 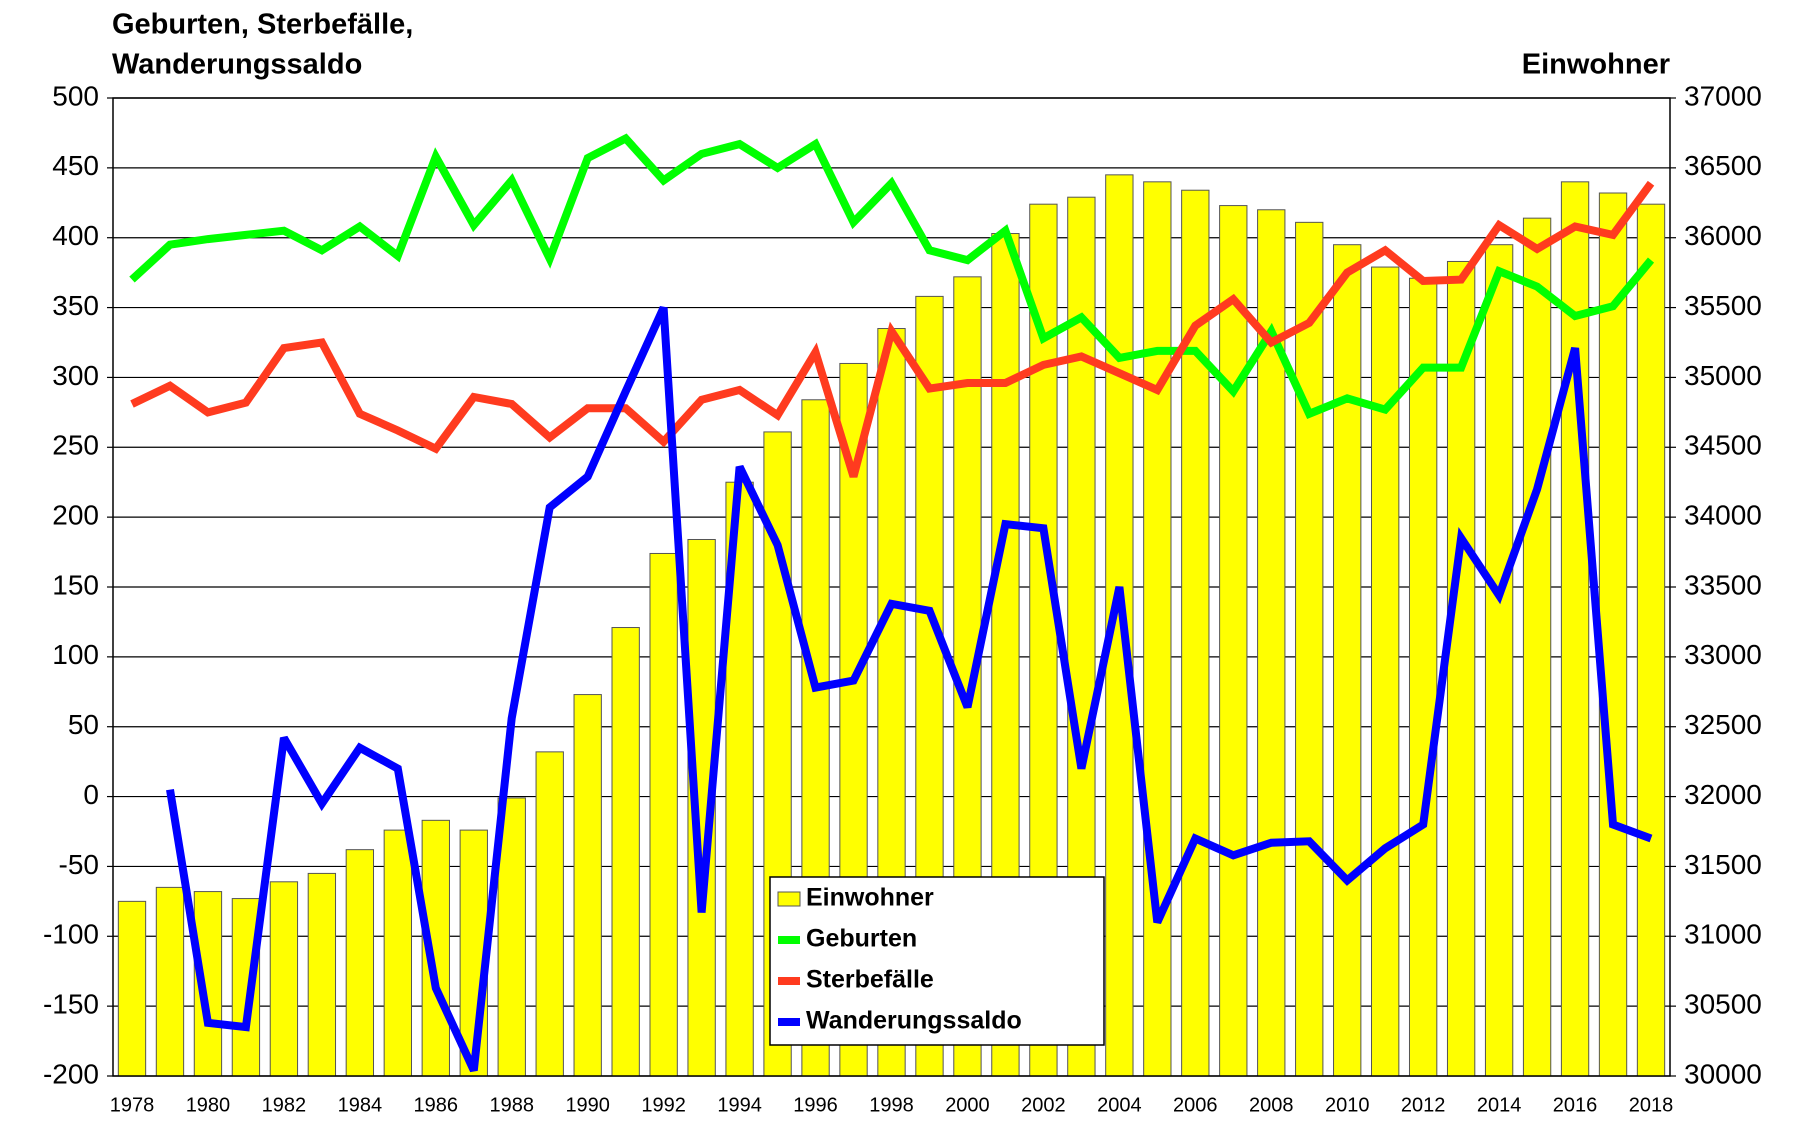 I want to click on y-tick-label: -100, so click(x=71, y=934).